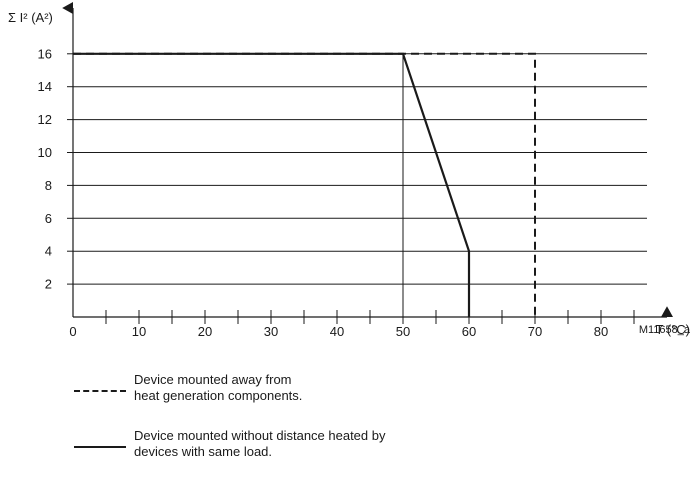 The width and height of the screenshot is (693, 481). I want to click on legend-text-line-1: Device mounted away from, so click(213, 379).